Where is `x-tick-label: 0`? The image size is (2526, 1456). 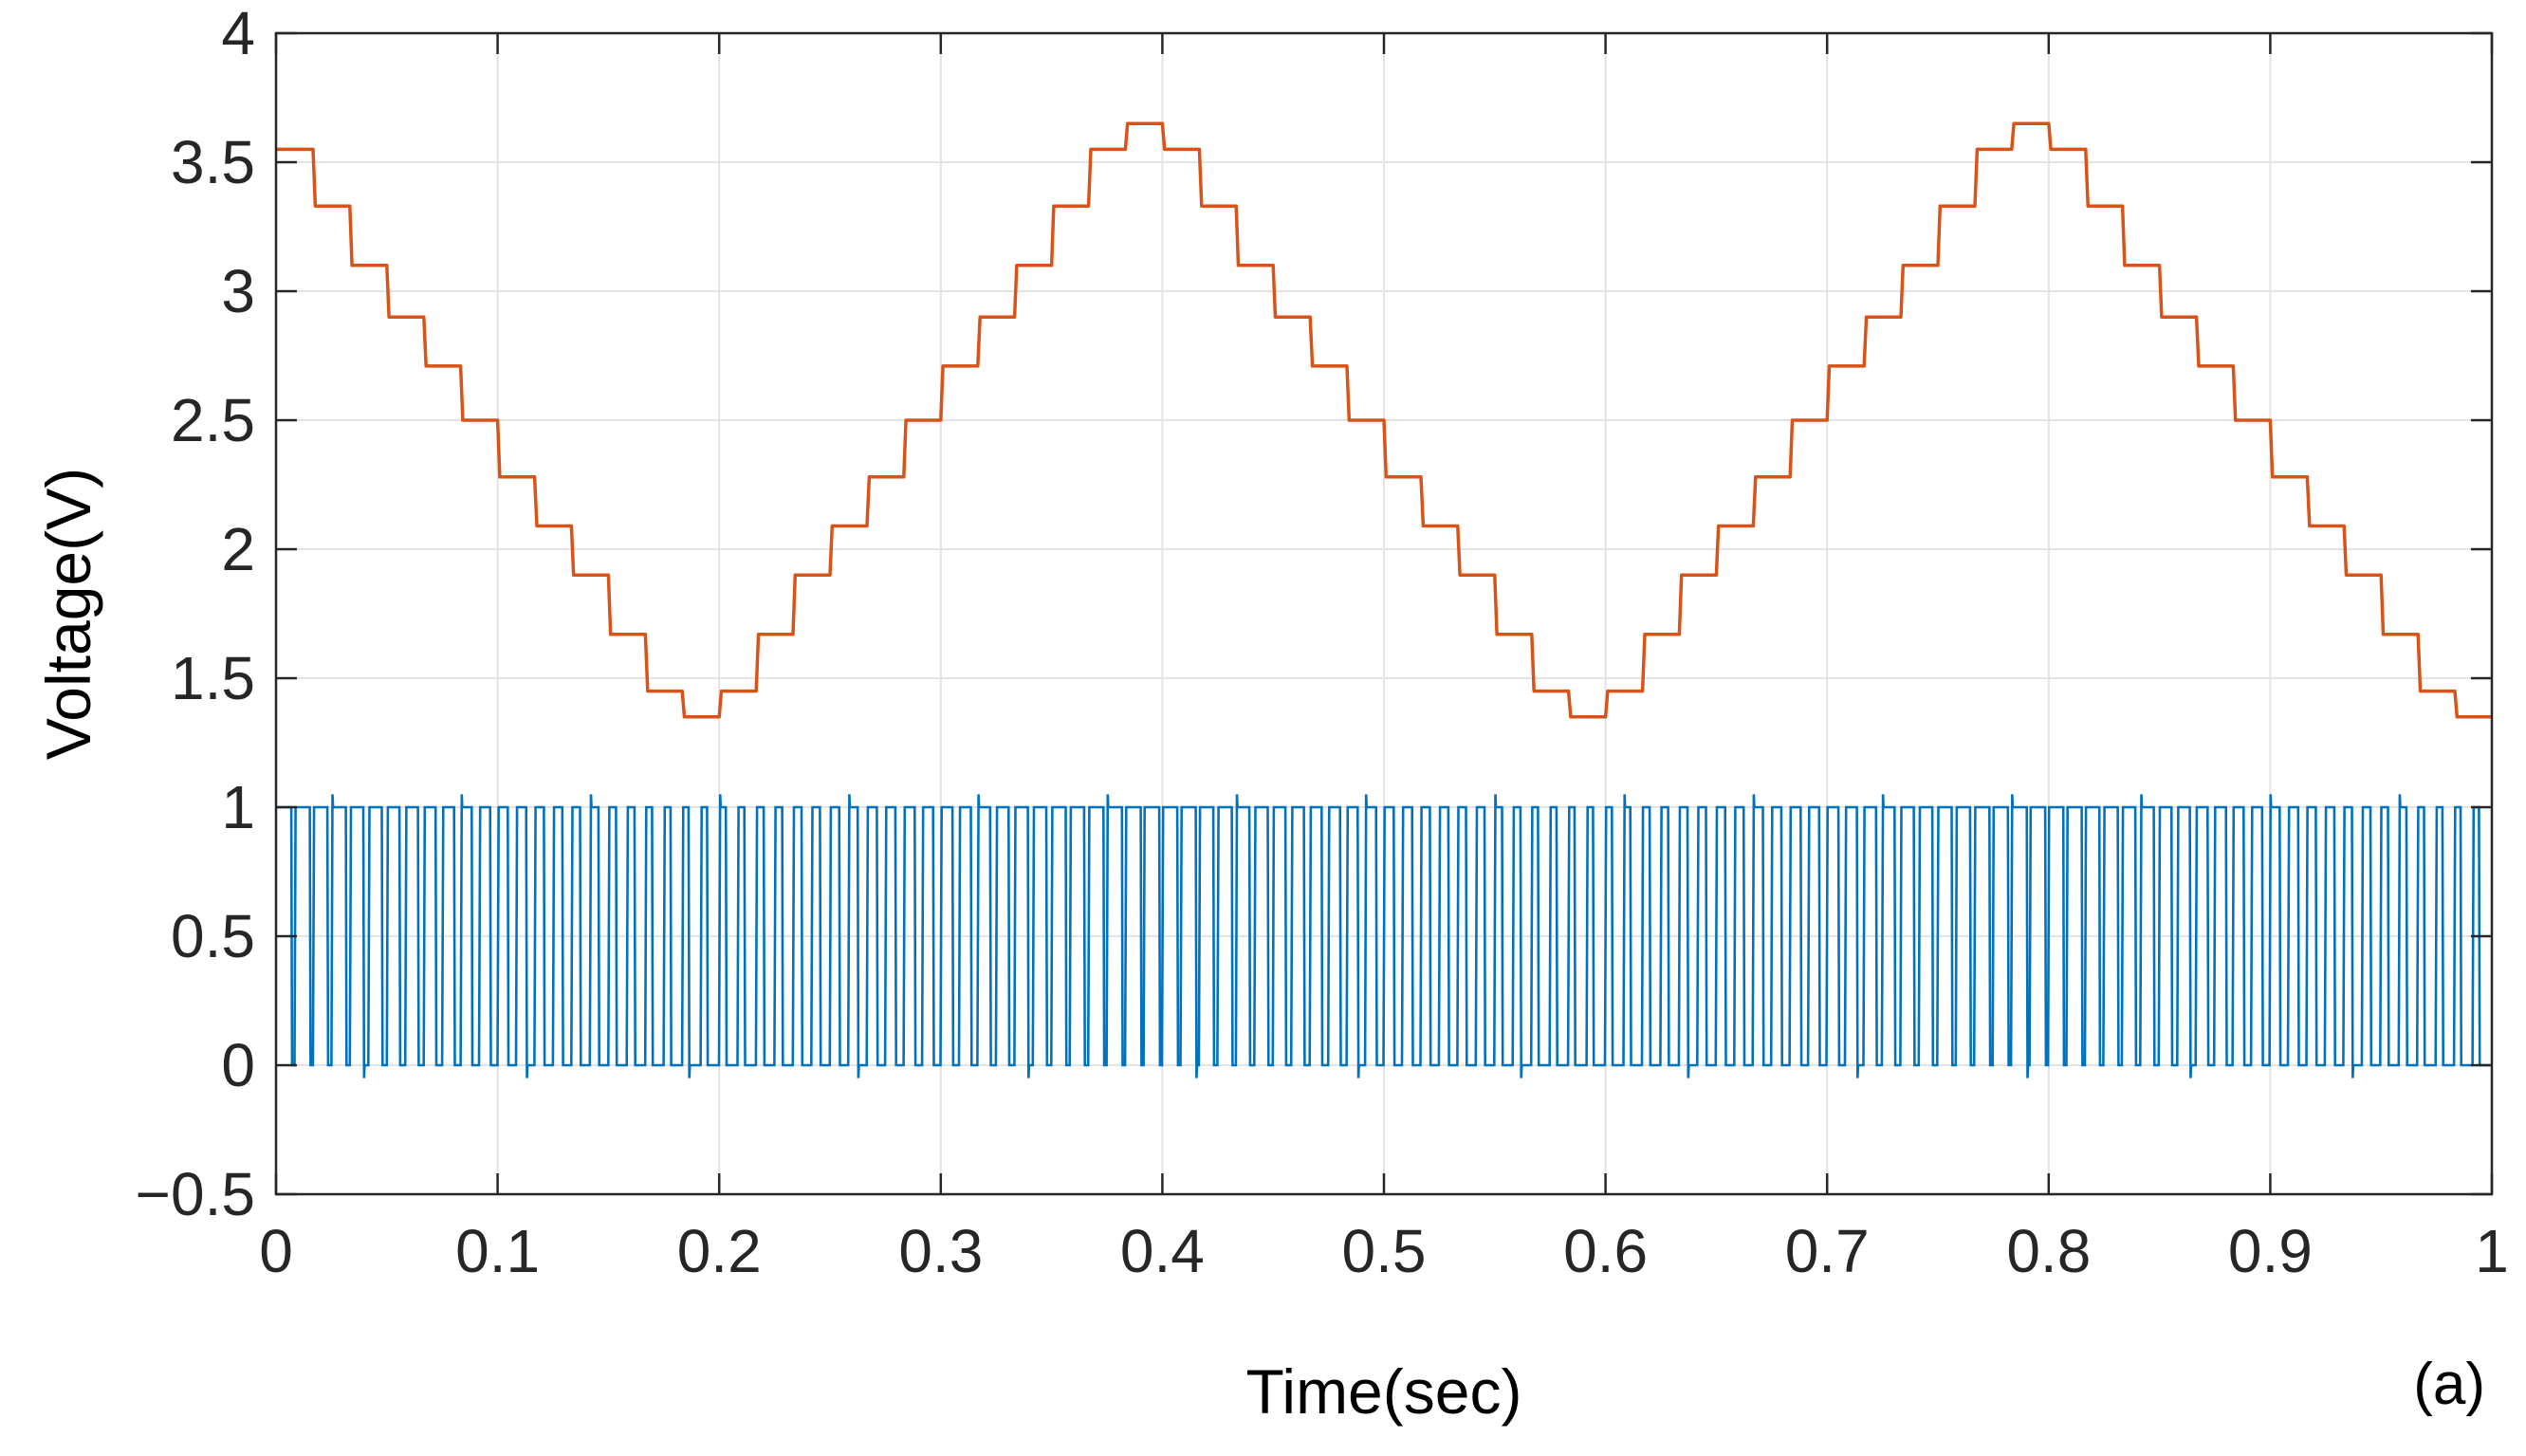
x-tick-label: 0 is located at coordinates (276, 1251).